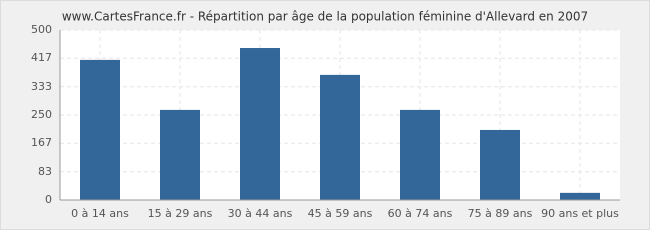 The image size is (650, 240). Describe the element at coordinates (420, 213) in the screenshot. I see `x-tick-label: 60 à 74 ans` at that location.